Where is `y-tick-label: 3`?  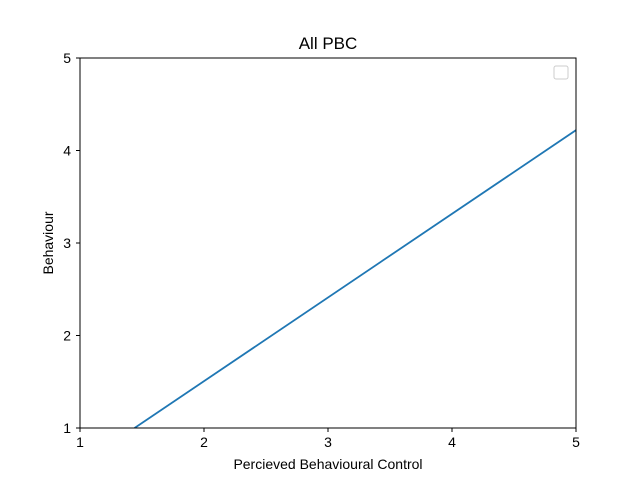
y-tick-label: 3 is located at coordinates (67, 243).